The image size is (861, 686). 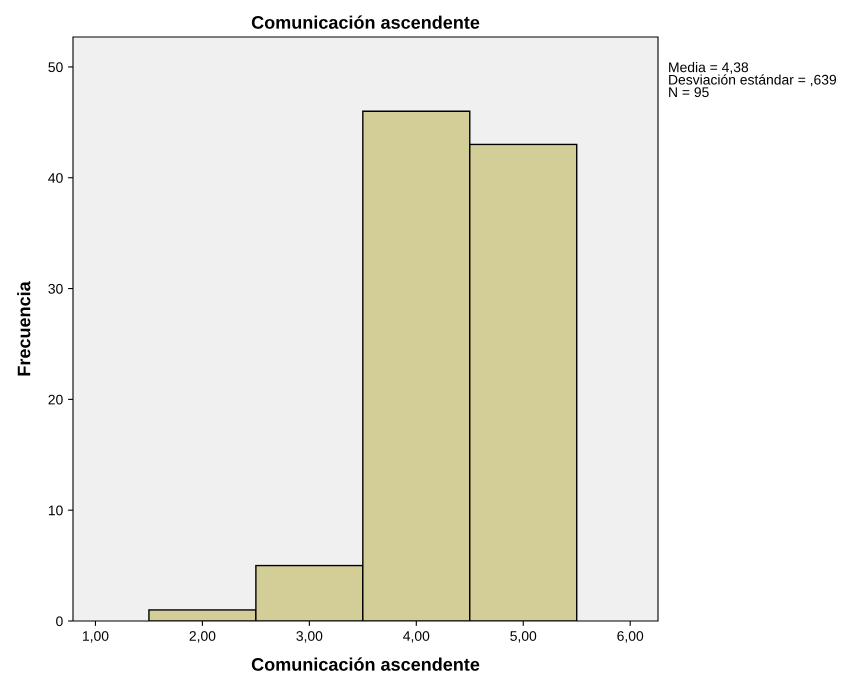 I want to click on y-tick-label: 40, so click(x=55, y=178).